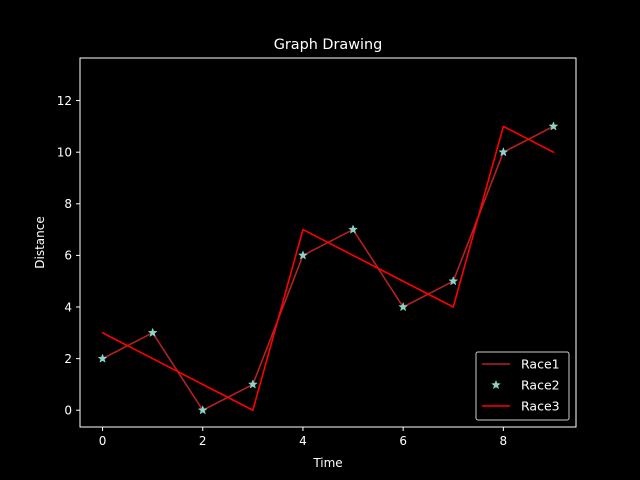 Image resolution: width=640 pixels, height=480 pixels. I want to click on y-axis: 0 2 4 6 8 10 12, so click(68, 256).